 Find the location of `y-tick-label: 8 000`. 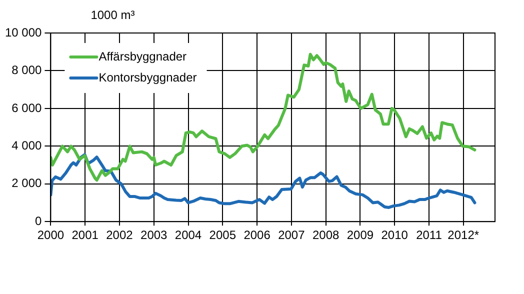

y-tick-label: 8 000 is located at coordinates (27, 70).